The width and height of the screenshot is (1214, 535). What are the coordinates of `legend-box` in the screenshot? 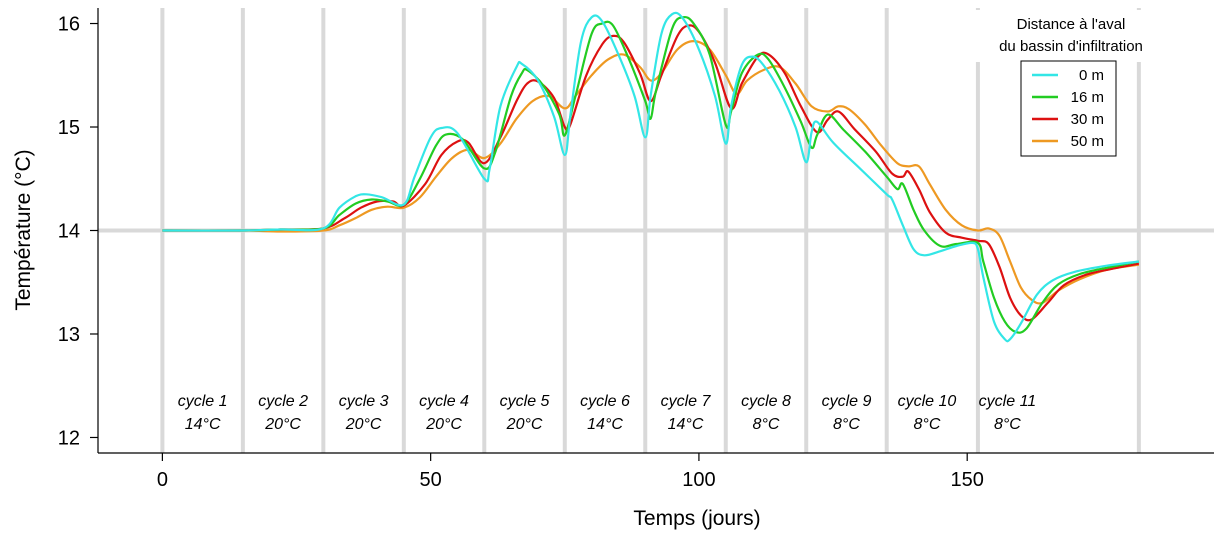 It's located at (1068, 108).